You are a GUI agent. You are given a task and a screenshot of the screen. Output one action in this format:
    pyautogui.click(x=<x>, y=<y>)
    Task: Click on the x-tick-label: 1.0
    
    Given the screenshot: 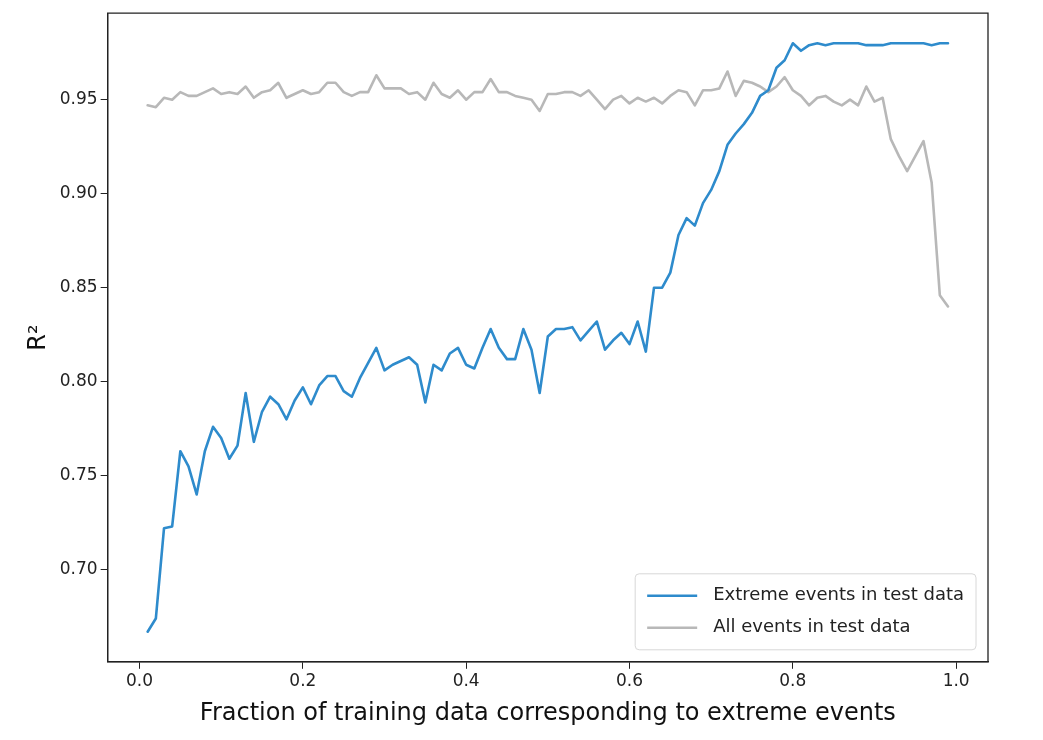 What is the action you would take?
    pyautogui.click(x=956, y=680)
    